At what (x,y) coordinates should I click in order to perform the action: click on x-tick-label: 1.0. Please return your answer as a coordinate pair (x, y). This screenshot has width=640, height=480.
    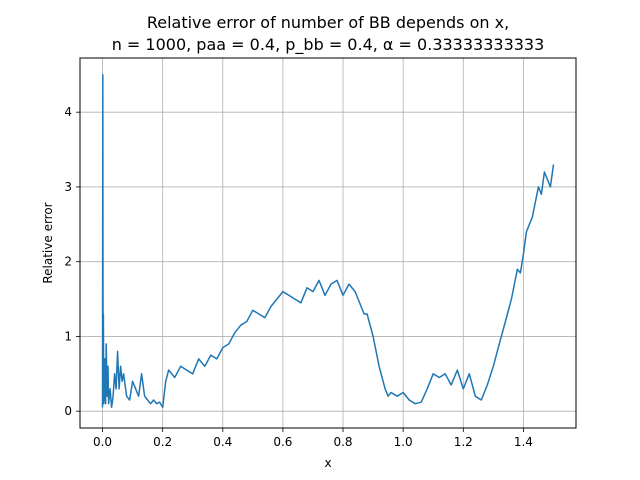
    Looking at the image, I should click on (403, 442).